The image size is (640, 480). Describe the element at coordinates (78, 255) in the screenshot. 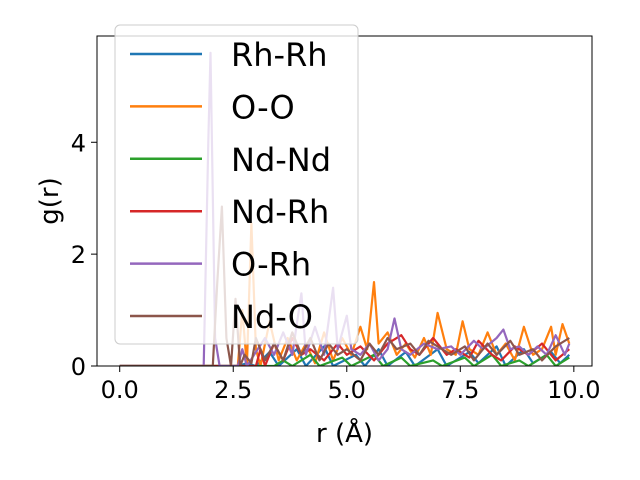

I see `y-tick-label-1: 2` at that location.